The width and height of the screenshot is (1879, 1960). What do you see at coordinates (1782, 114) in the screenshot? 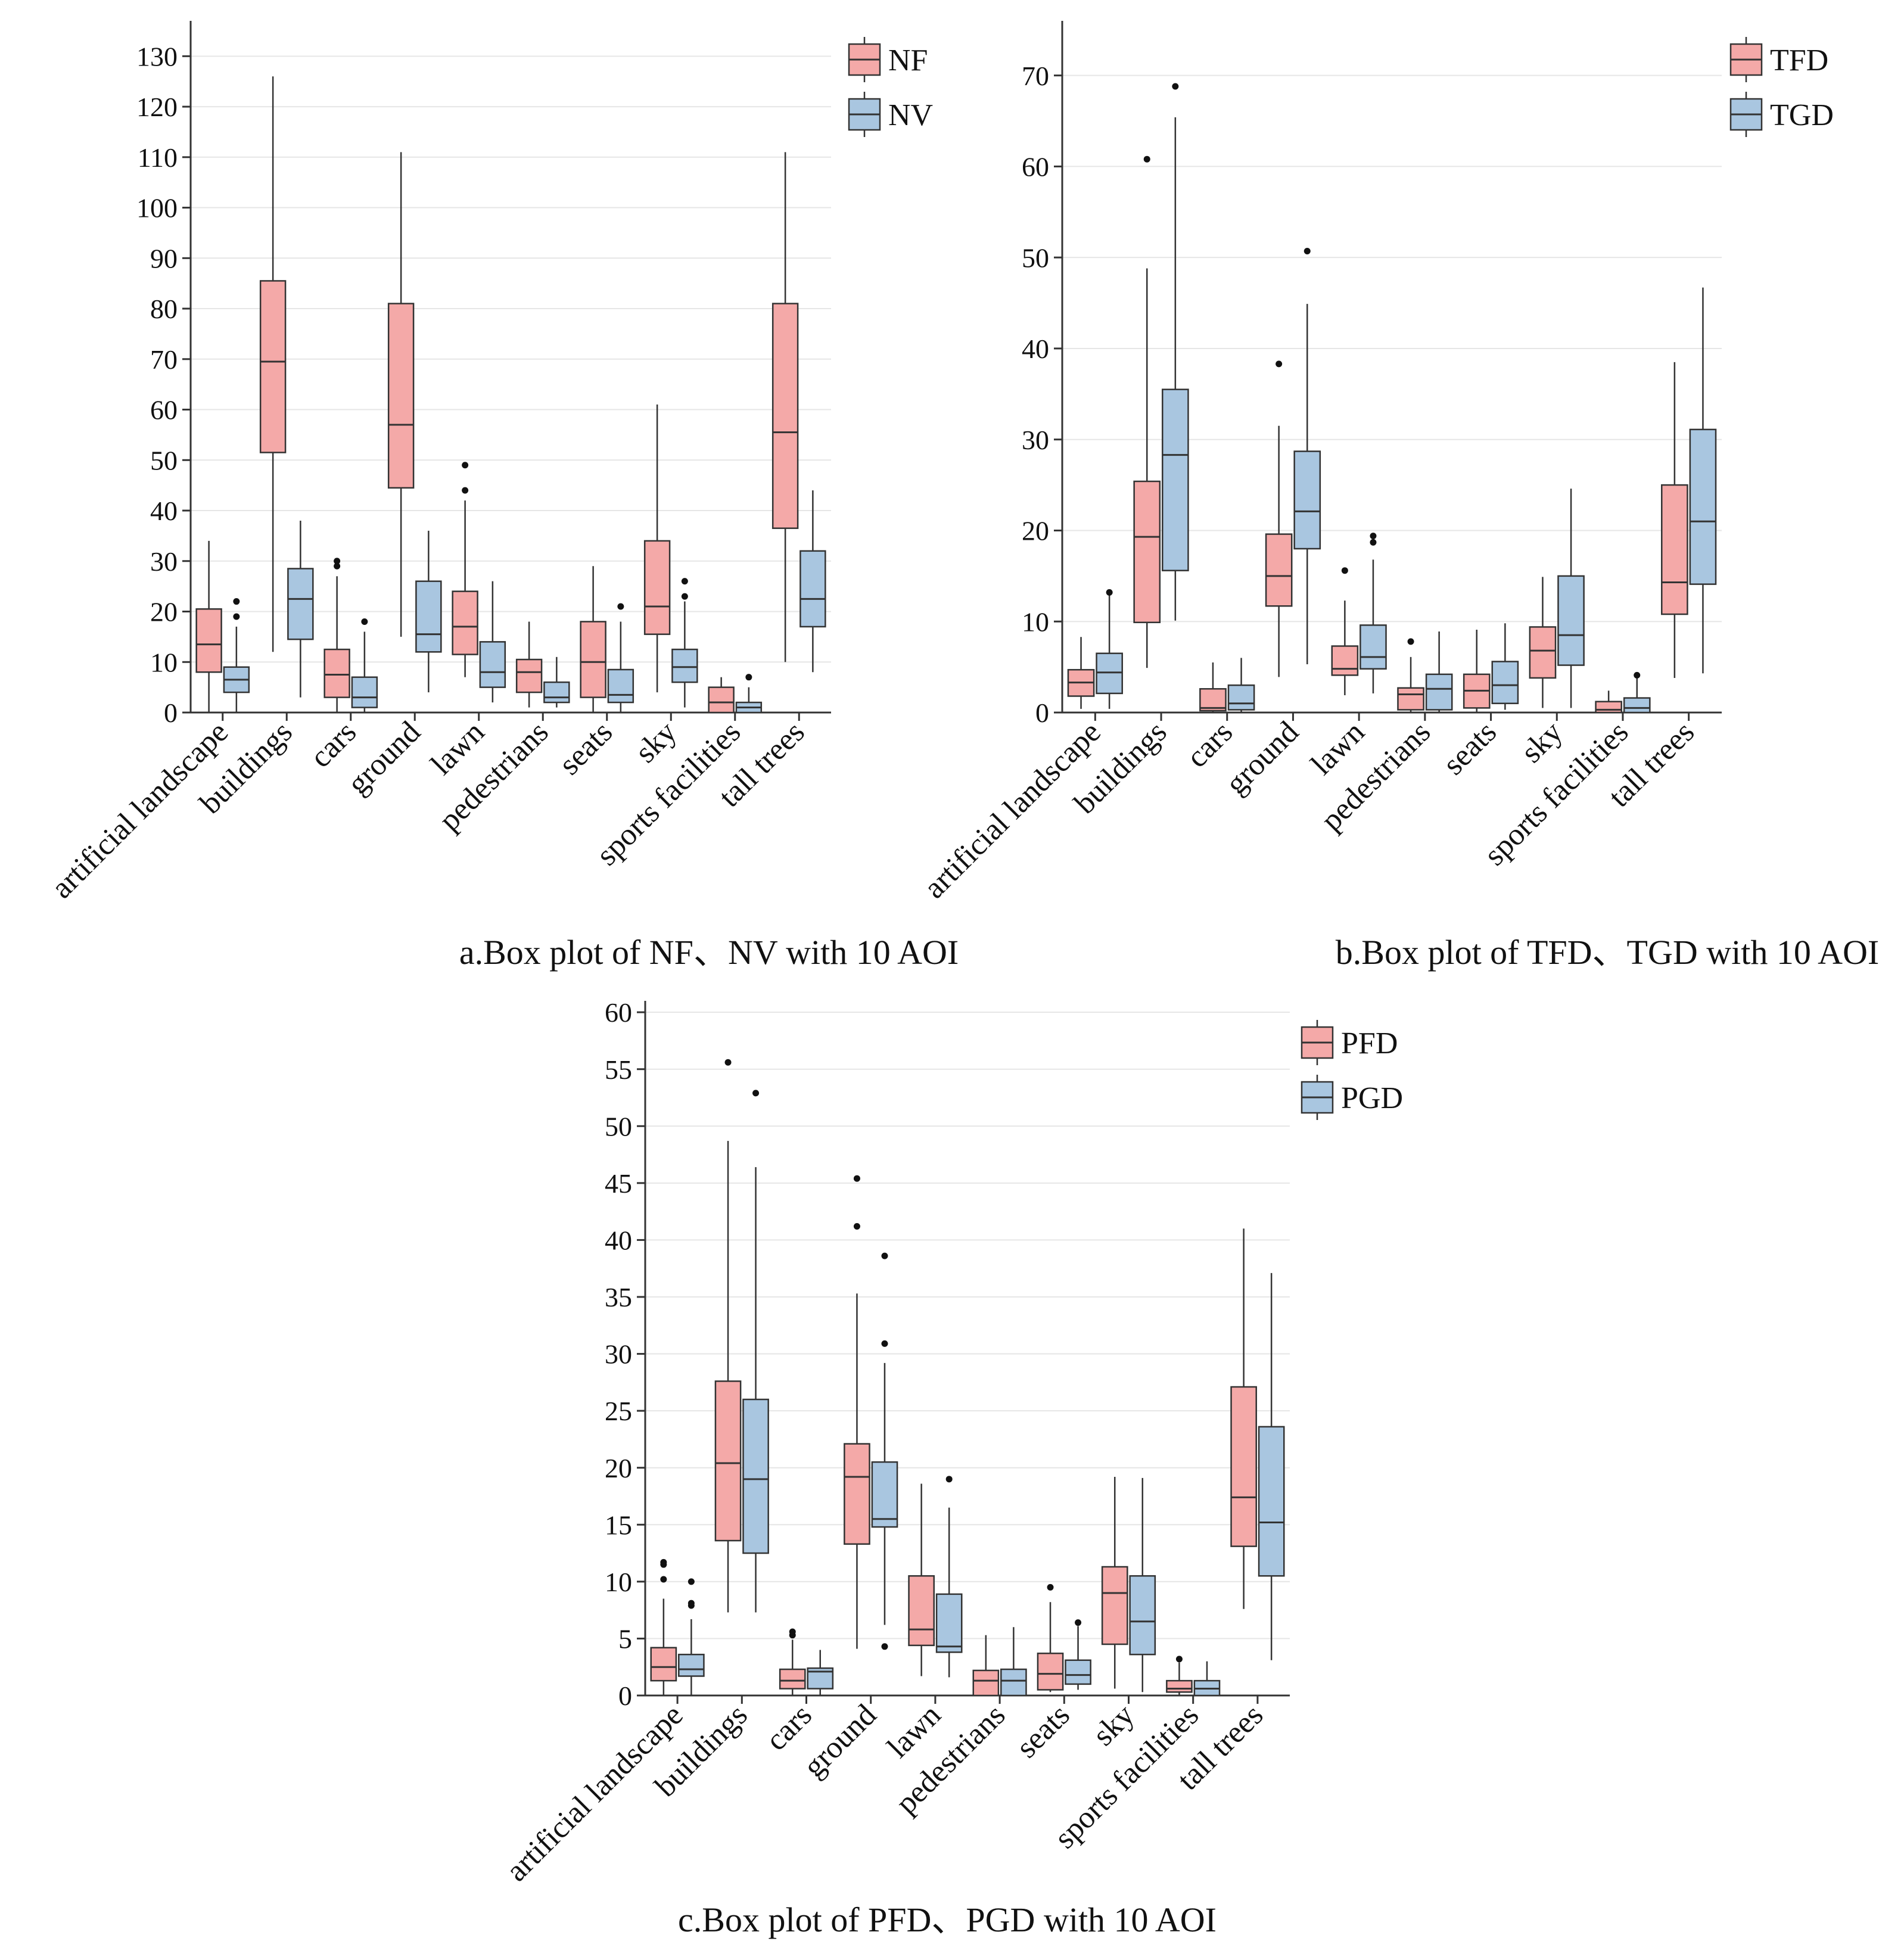
I see `legend-item-tgd: TGD` at bounding box center [1782, 114].